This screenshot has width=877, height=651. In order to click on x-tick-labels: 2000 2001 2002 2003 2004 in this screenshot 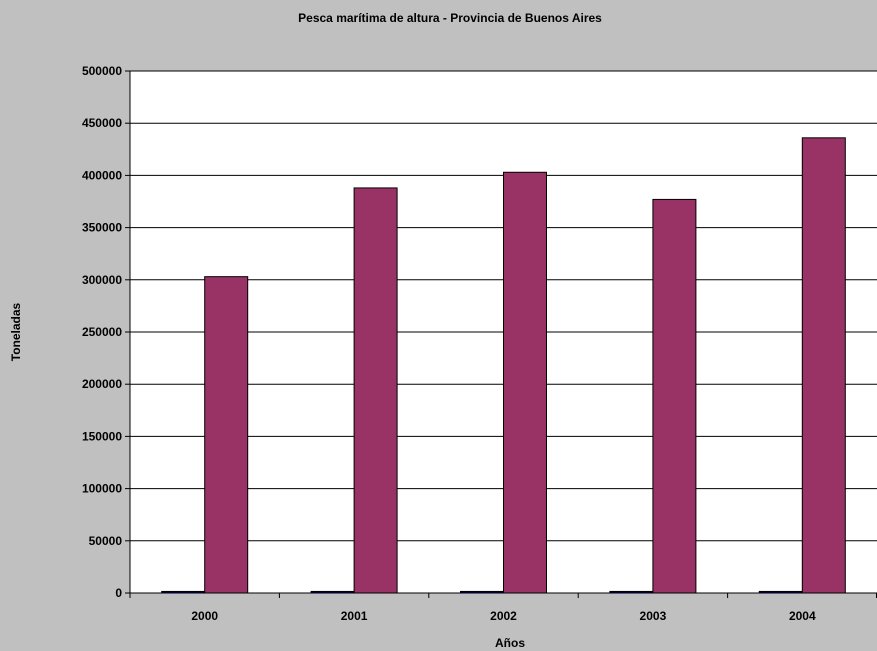, I will do `click(503, 616)`.